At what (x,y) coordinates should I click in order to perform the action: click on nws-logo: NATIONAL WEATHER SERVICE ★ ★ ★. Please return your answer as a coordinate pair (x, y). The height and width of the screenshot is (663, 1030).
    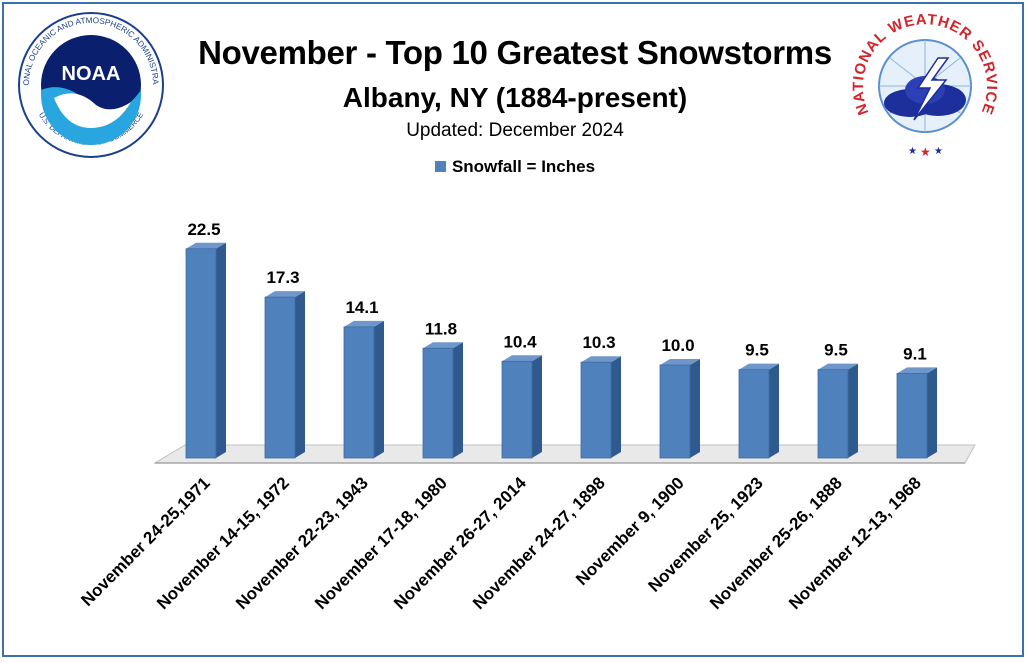
    Looking at the image, I should click on (924, 84).